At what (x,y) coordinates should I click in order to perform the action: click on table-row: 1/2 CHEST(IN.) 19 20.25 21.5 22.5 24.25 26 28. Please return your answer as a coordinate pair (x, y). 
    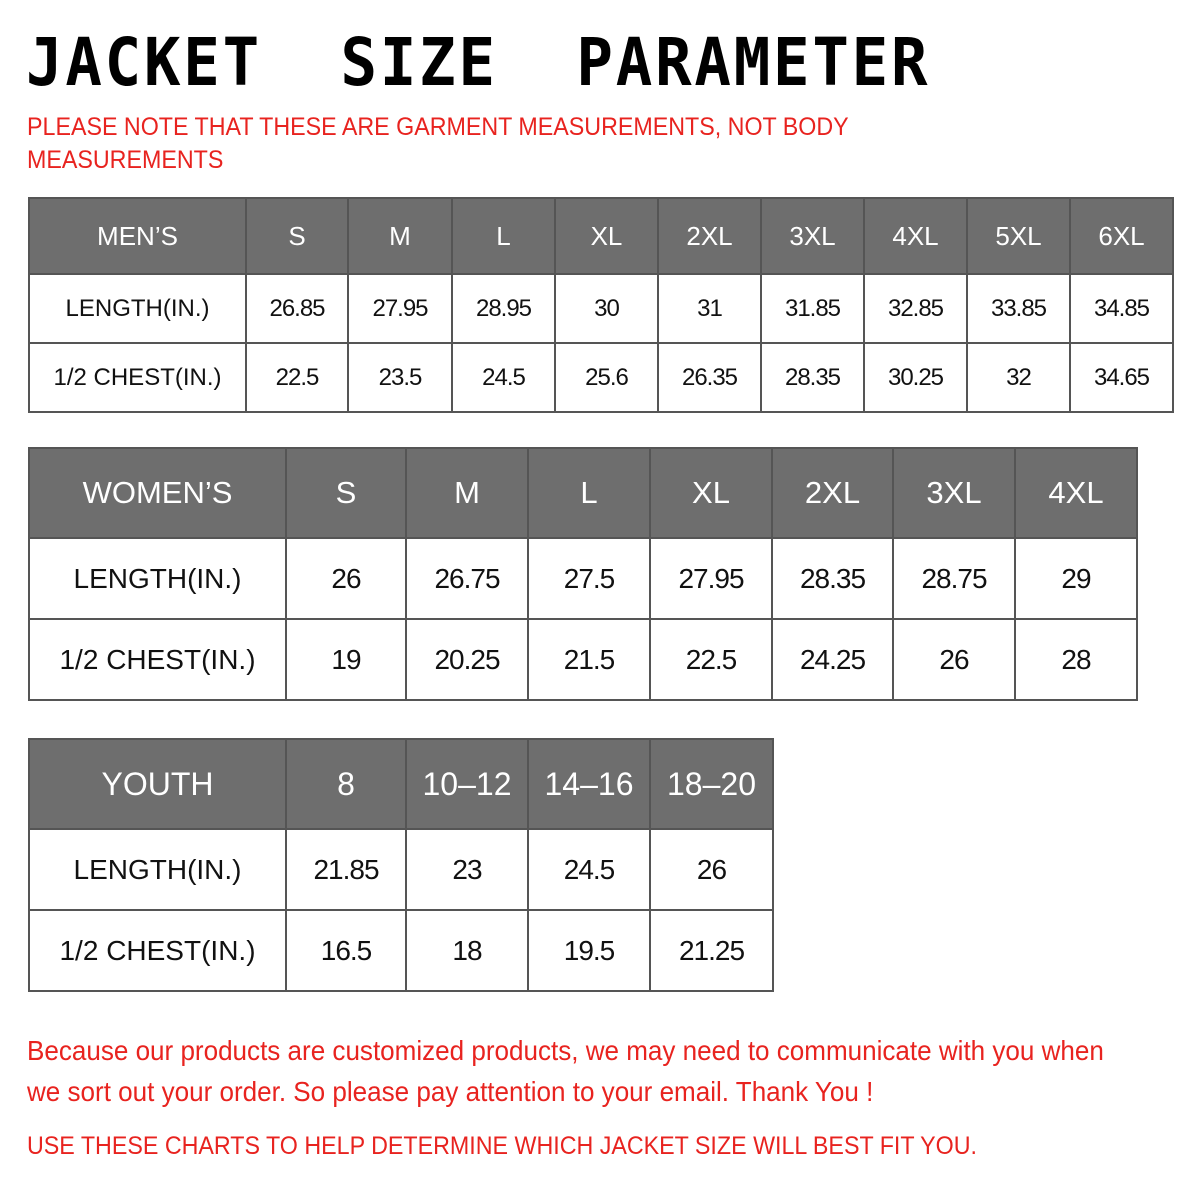
    Looking at the image, I should click on (583, 659).